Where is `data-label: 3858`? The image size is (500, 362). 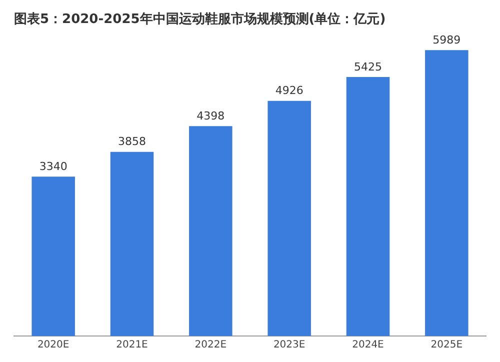
data-label: 3858 is located at coordinates (132, 141).